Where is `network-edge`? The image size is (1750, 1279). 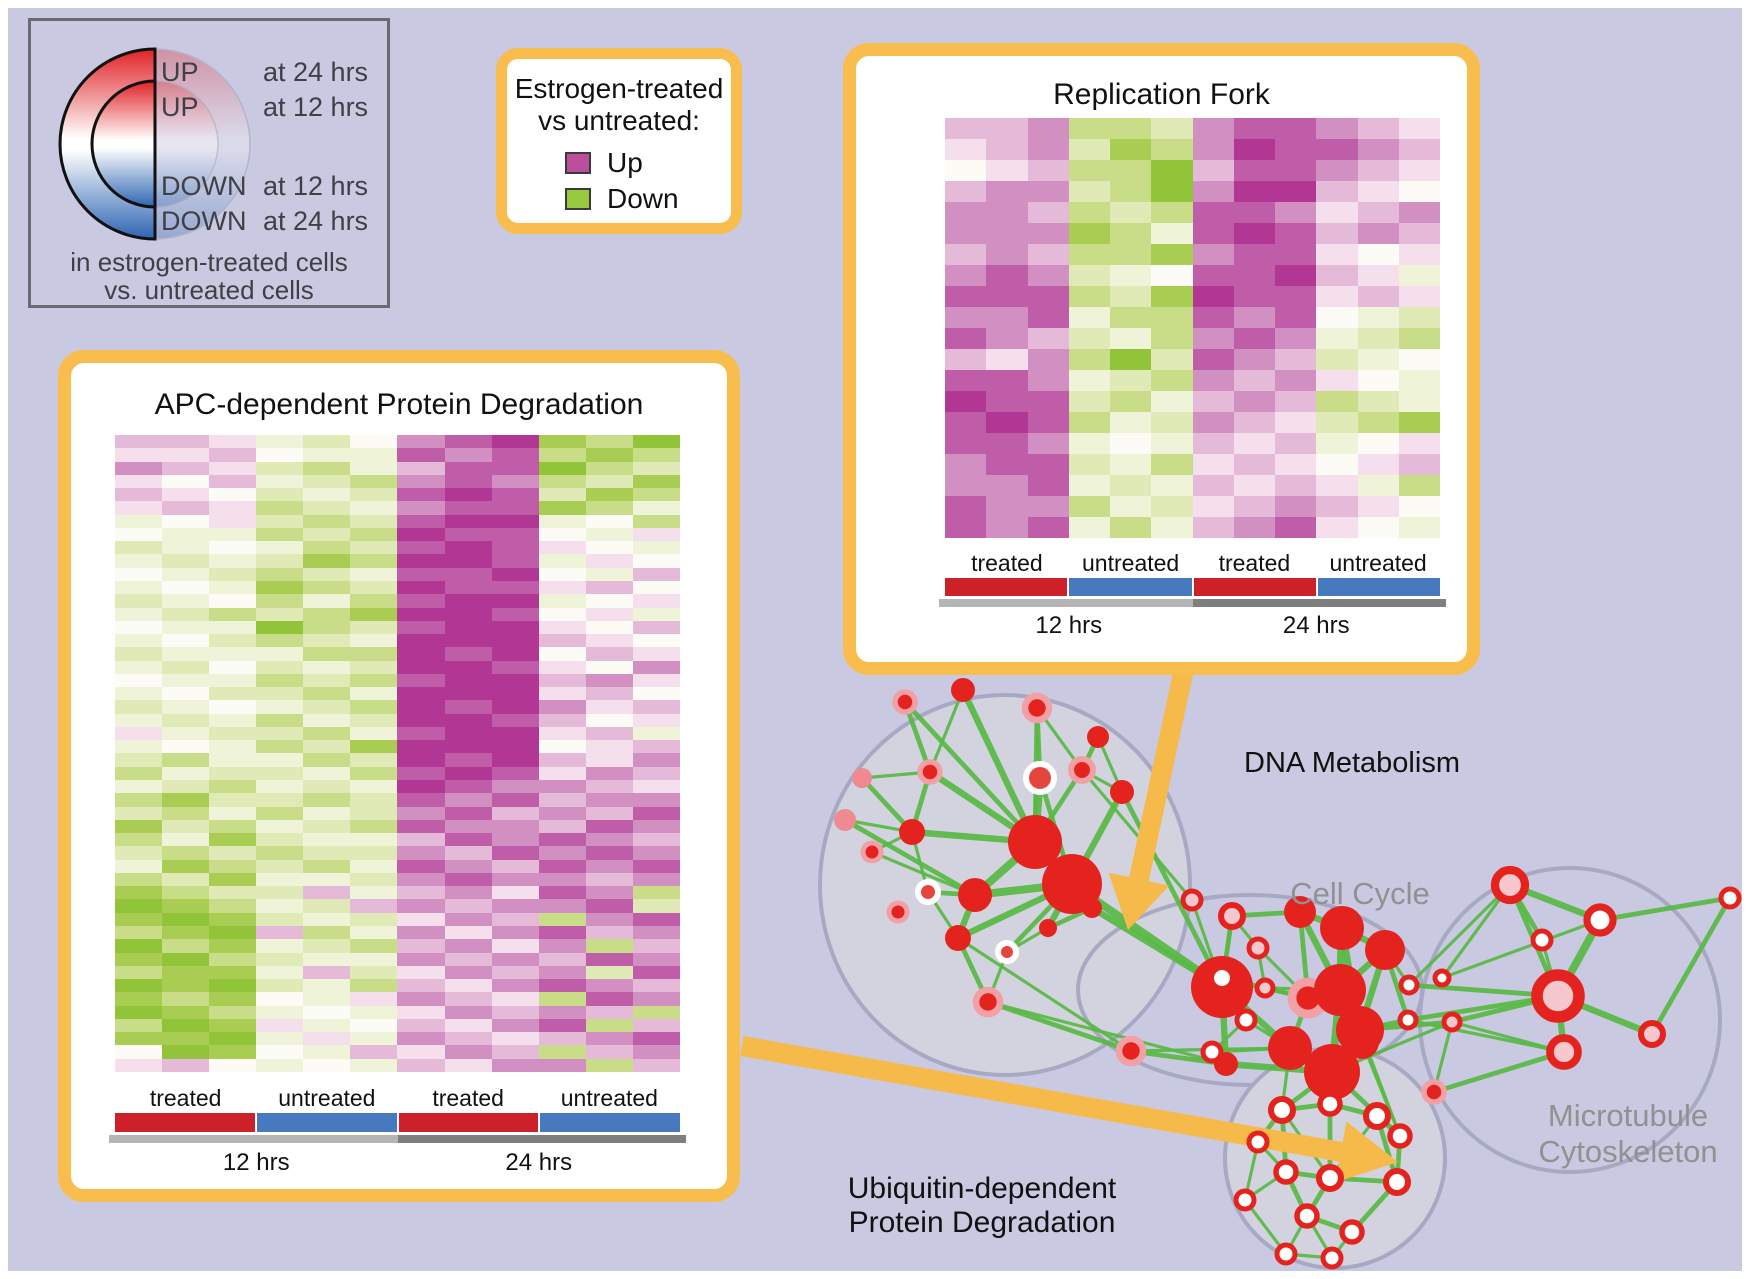 network-edge is located at coordinates (1044, 994).